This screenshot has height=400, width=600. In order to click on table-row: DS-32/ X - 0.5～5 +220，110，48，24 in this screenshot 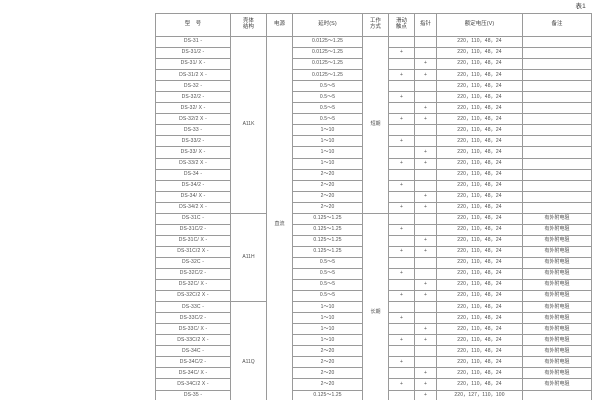, I will do `click(373, 108)`.